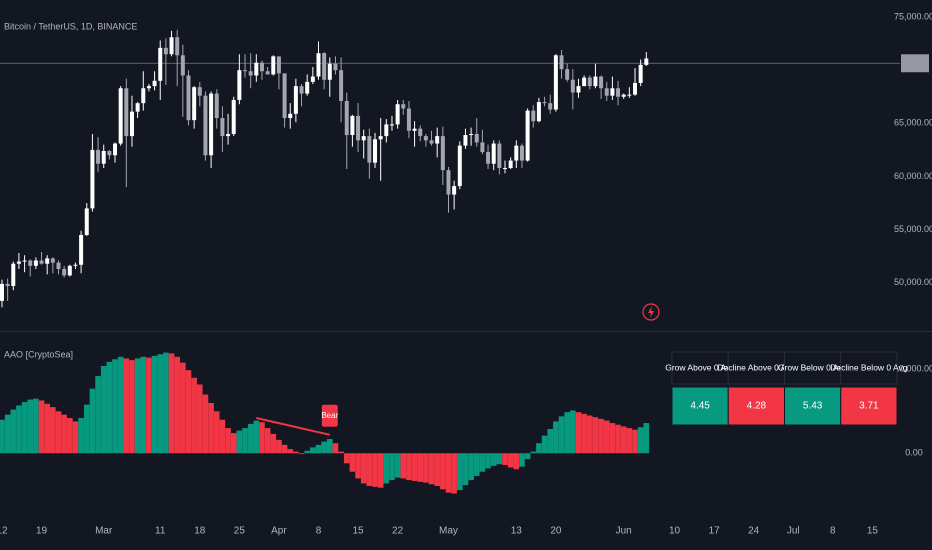 This screenshot has width=932, height=550. I want to click on x-tick-label: Jun, so click(624, 531).